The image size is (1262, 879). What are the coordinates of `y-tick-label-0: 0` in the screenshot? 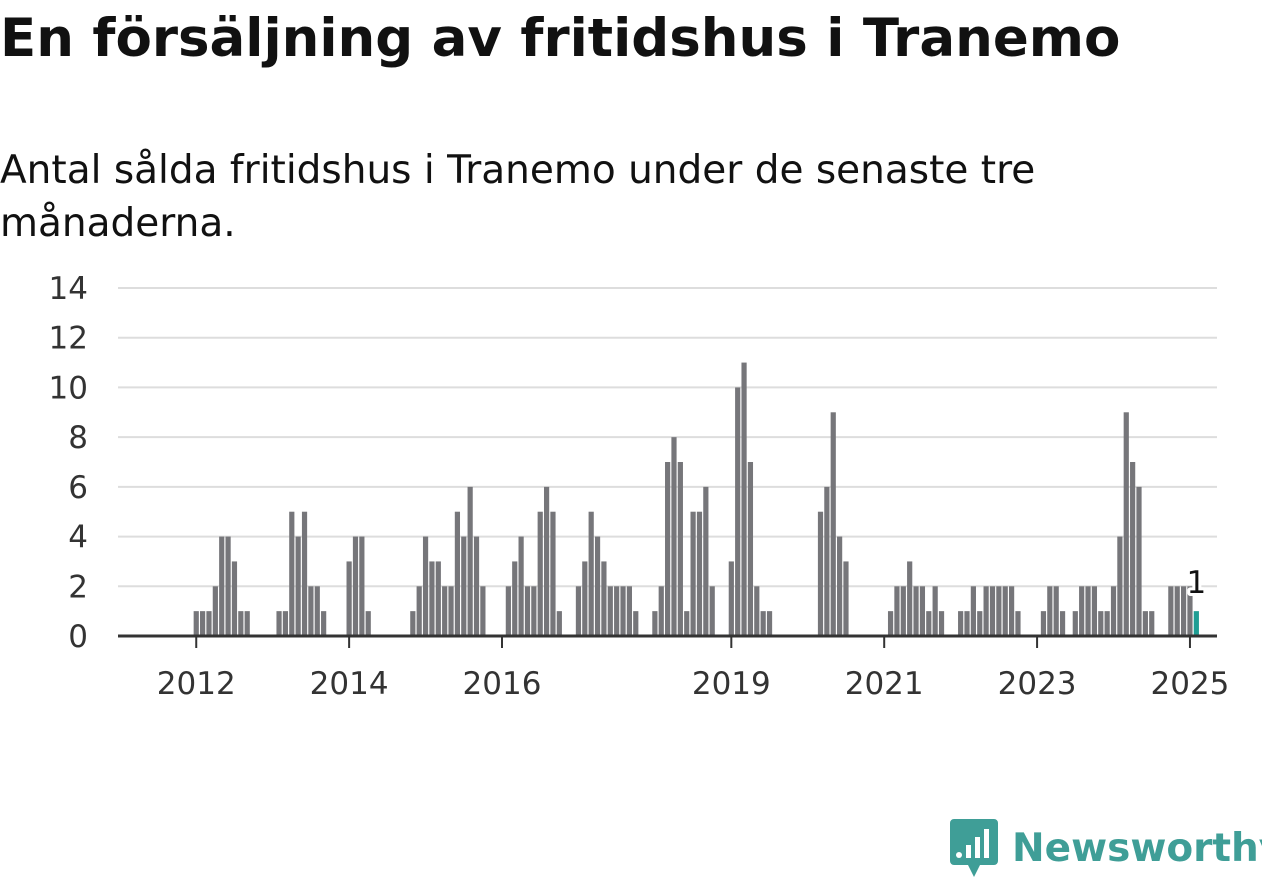 It's located at (78, 637).